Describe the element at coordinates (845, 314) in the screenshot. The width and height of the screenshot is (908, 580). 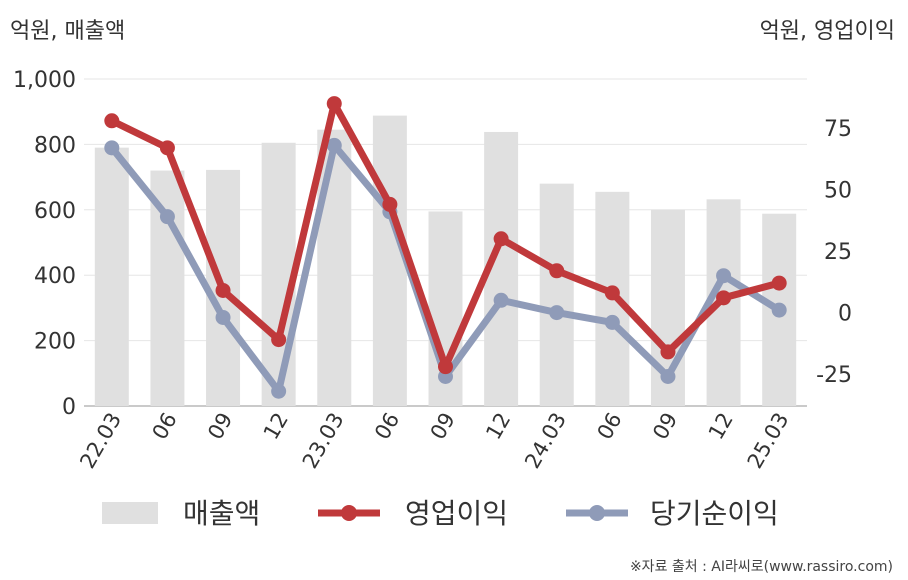
I see `right-tick-label: 0` at that location.